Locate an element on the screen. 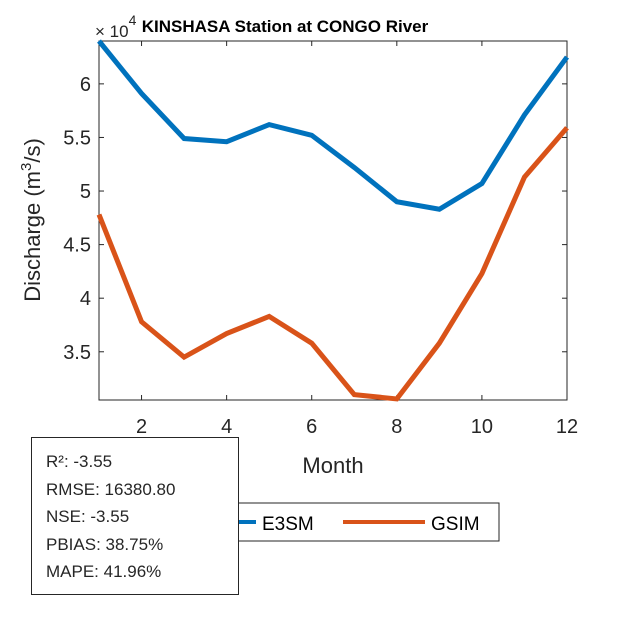  x-tick-label: 4 is located at coordinates (226, 427).